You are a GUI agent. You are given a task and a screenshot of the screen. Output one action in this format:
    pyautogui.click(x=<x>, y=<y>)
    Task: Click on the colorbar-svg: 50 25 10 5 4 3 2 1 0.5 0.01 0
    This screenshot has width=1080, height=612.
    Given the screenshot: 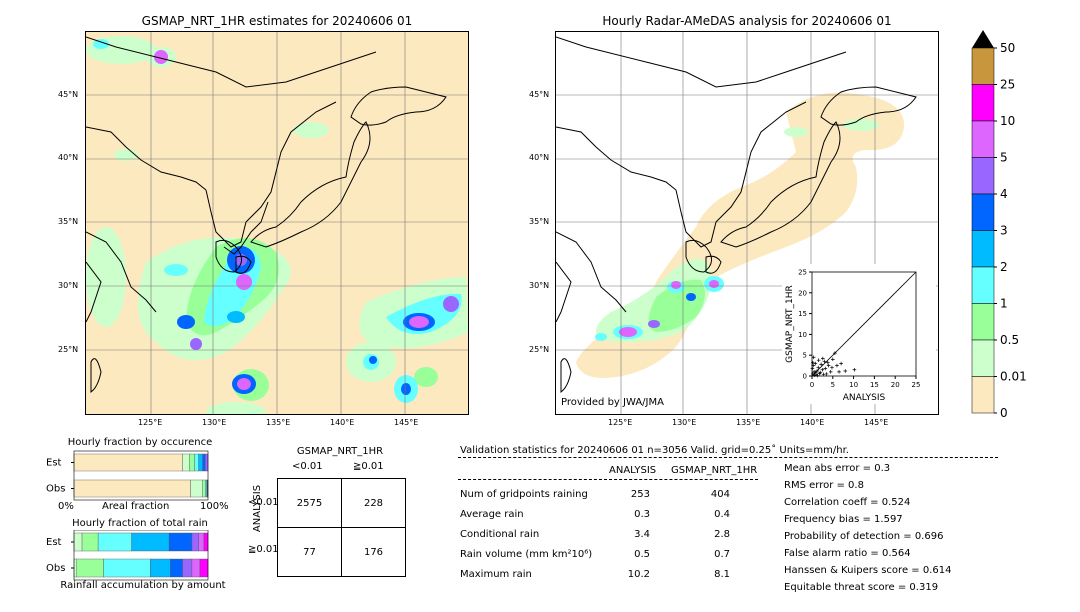 What is the action you would take?
    pyautogui.click(x=999, y=225)
    